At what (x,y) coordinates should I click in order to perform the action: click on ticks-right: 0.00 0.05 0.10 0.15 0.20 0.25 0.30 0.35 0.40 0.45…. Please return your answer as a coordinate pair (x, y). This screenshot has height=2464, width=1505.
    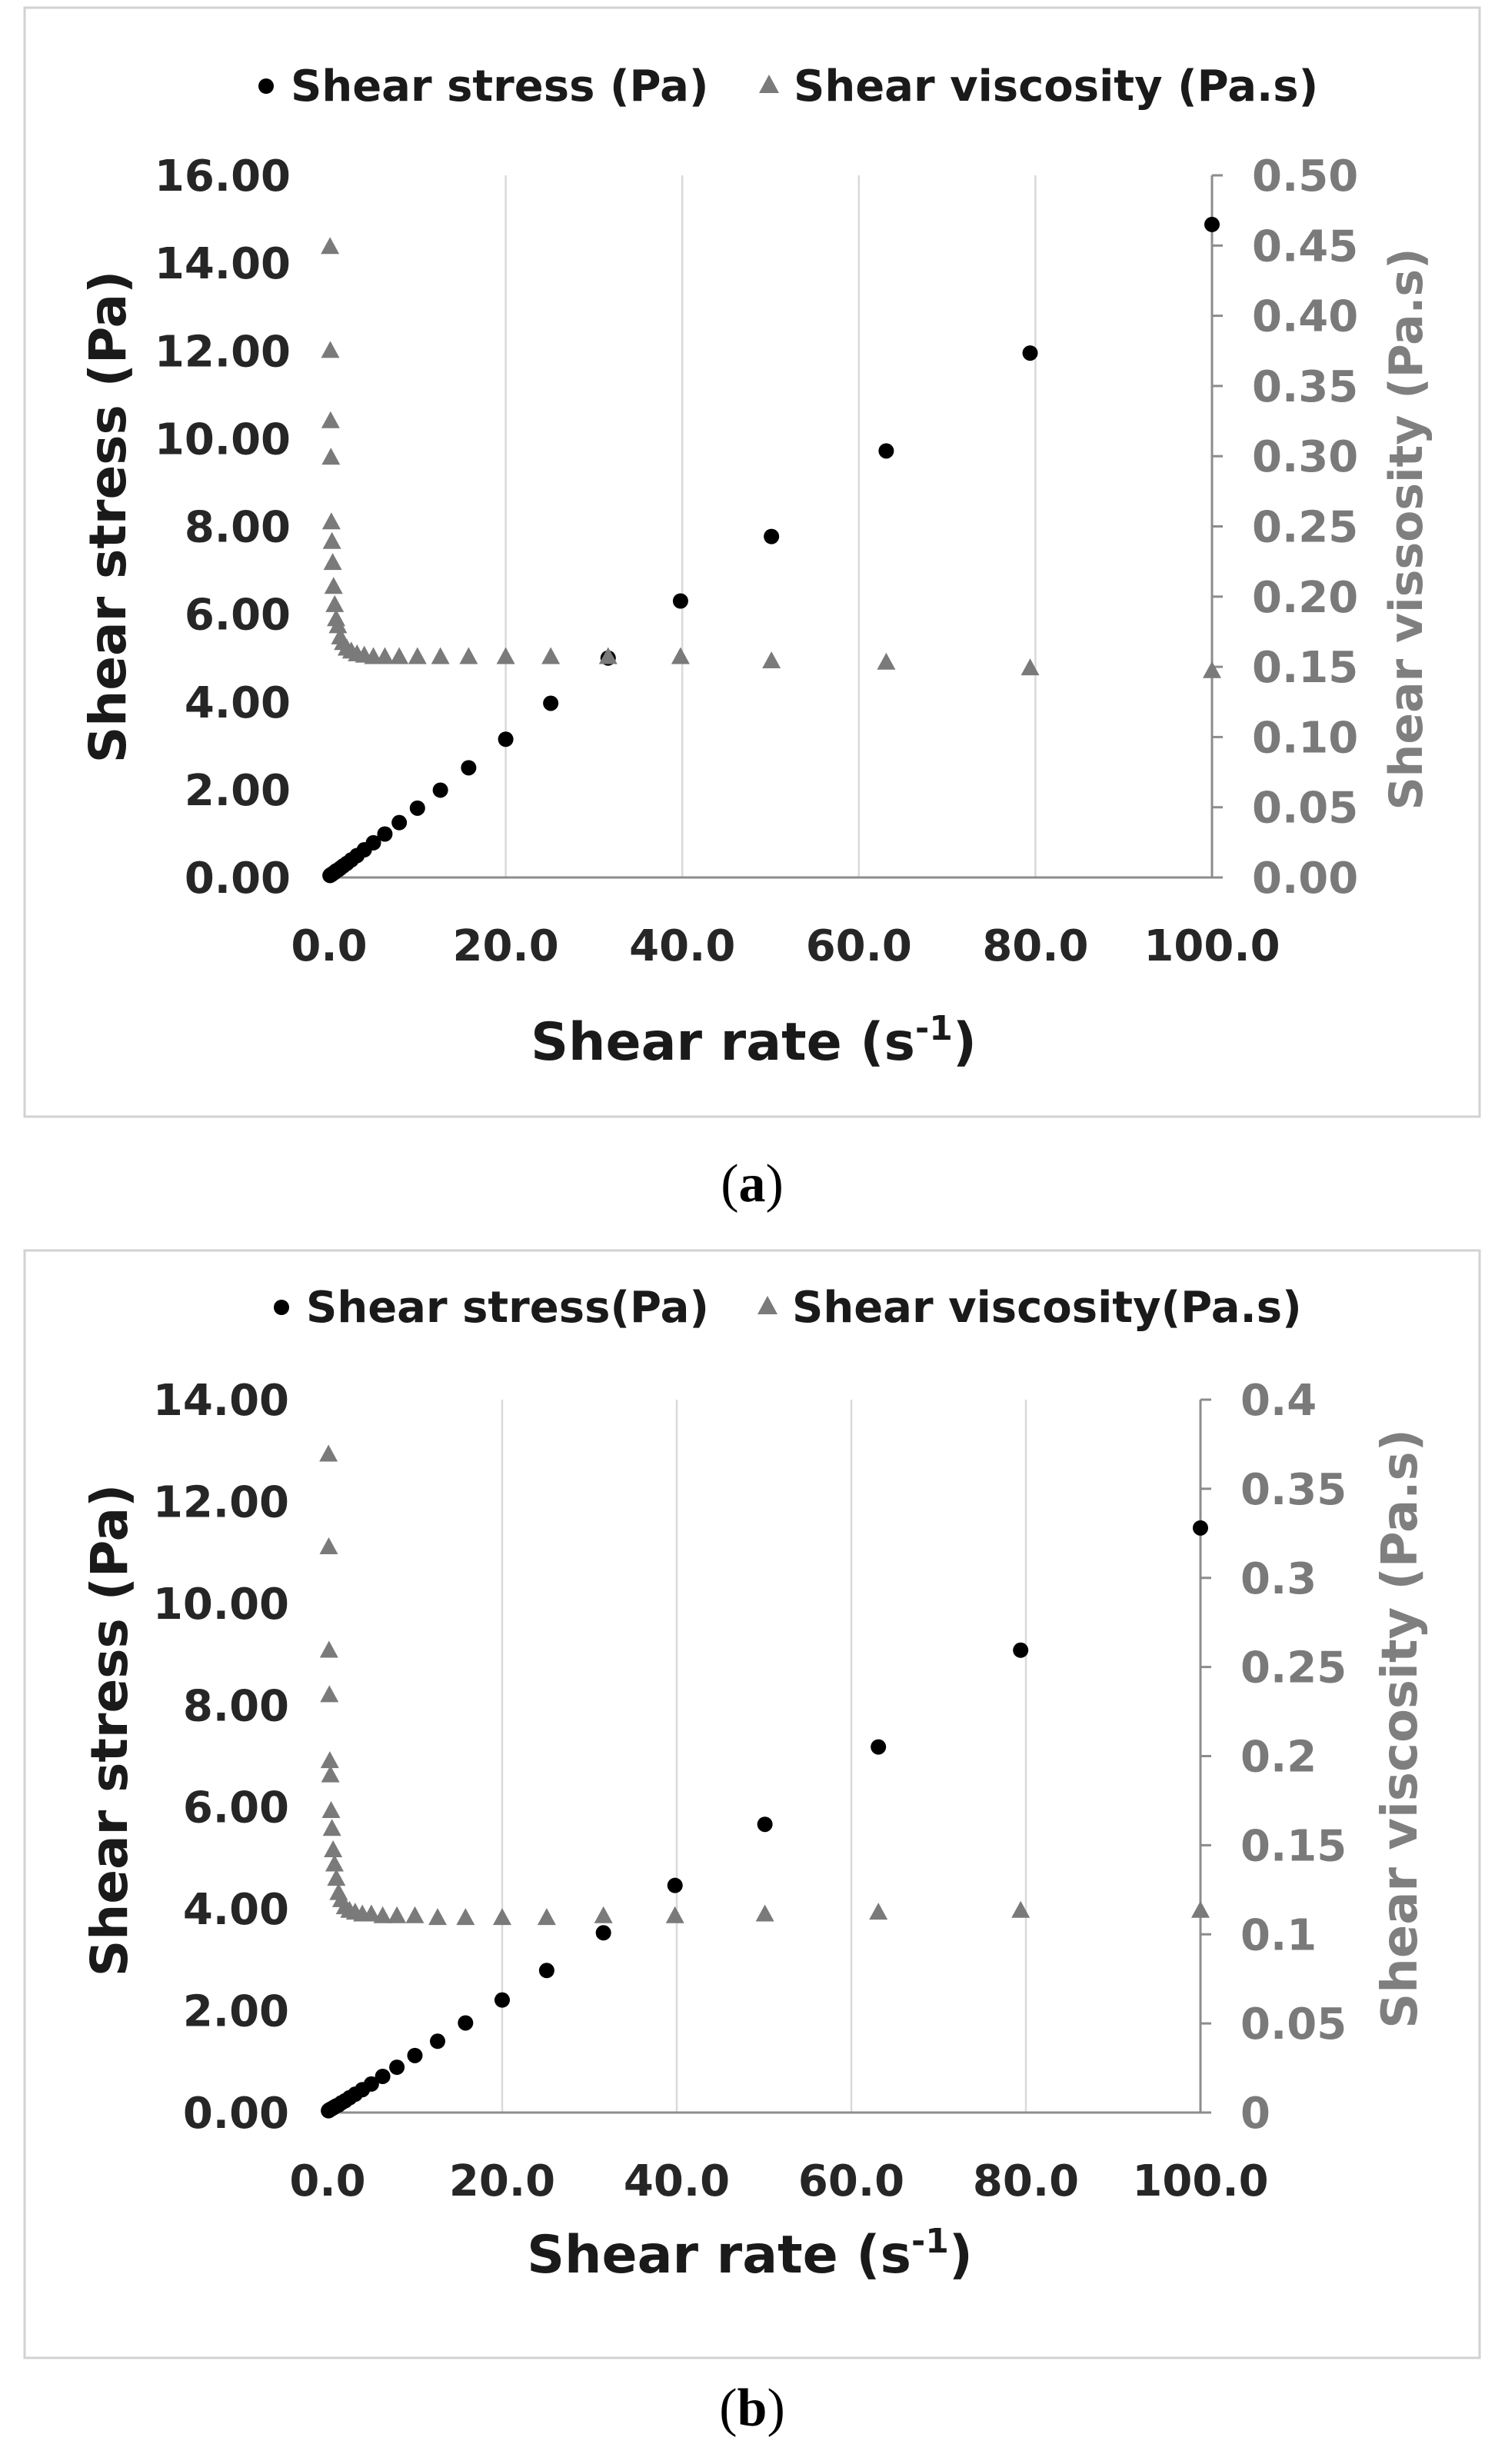
    Looking at the image, I should click on (1285, 528).